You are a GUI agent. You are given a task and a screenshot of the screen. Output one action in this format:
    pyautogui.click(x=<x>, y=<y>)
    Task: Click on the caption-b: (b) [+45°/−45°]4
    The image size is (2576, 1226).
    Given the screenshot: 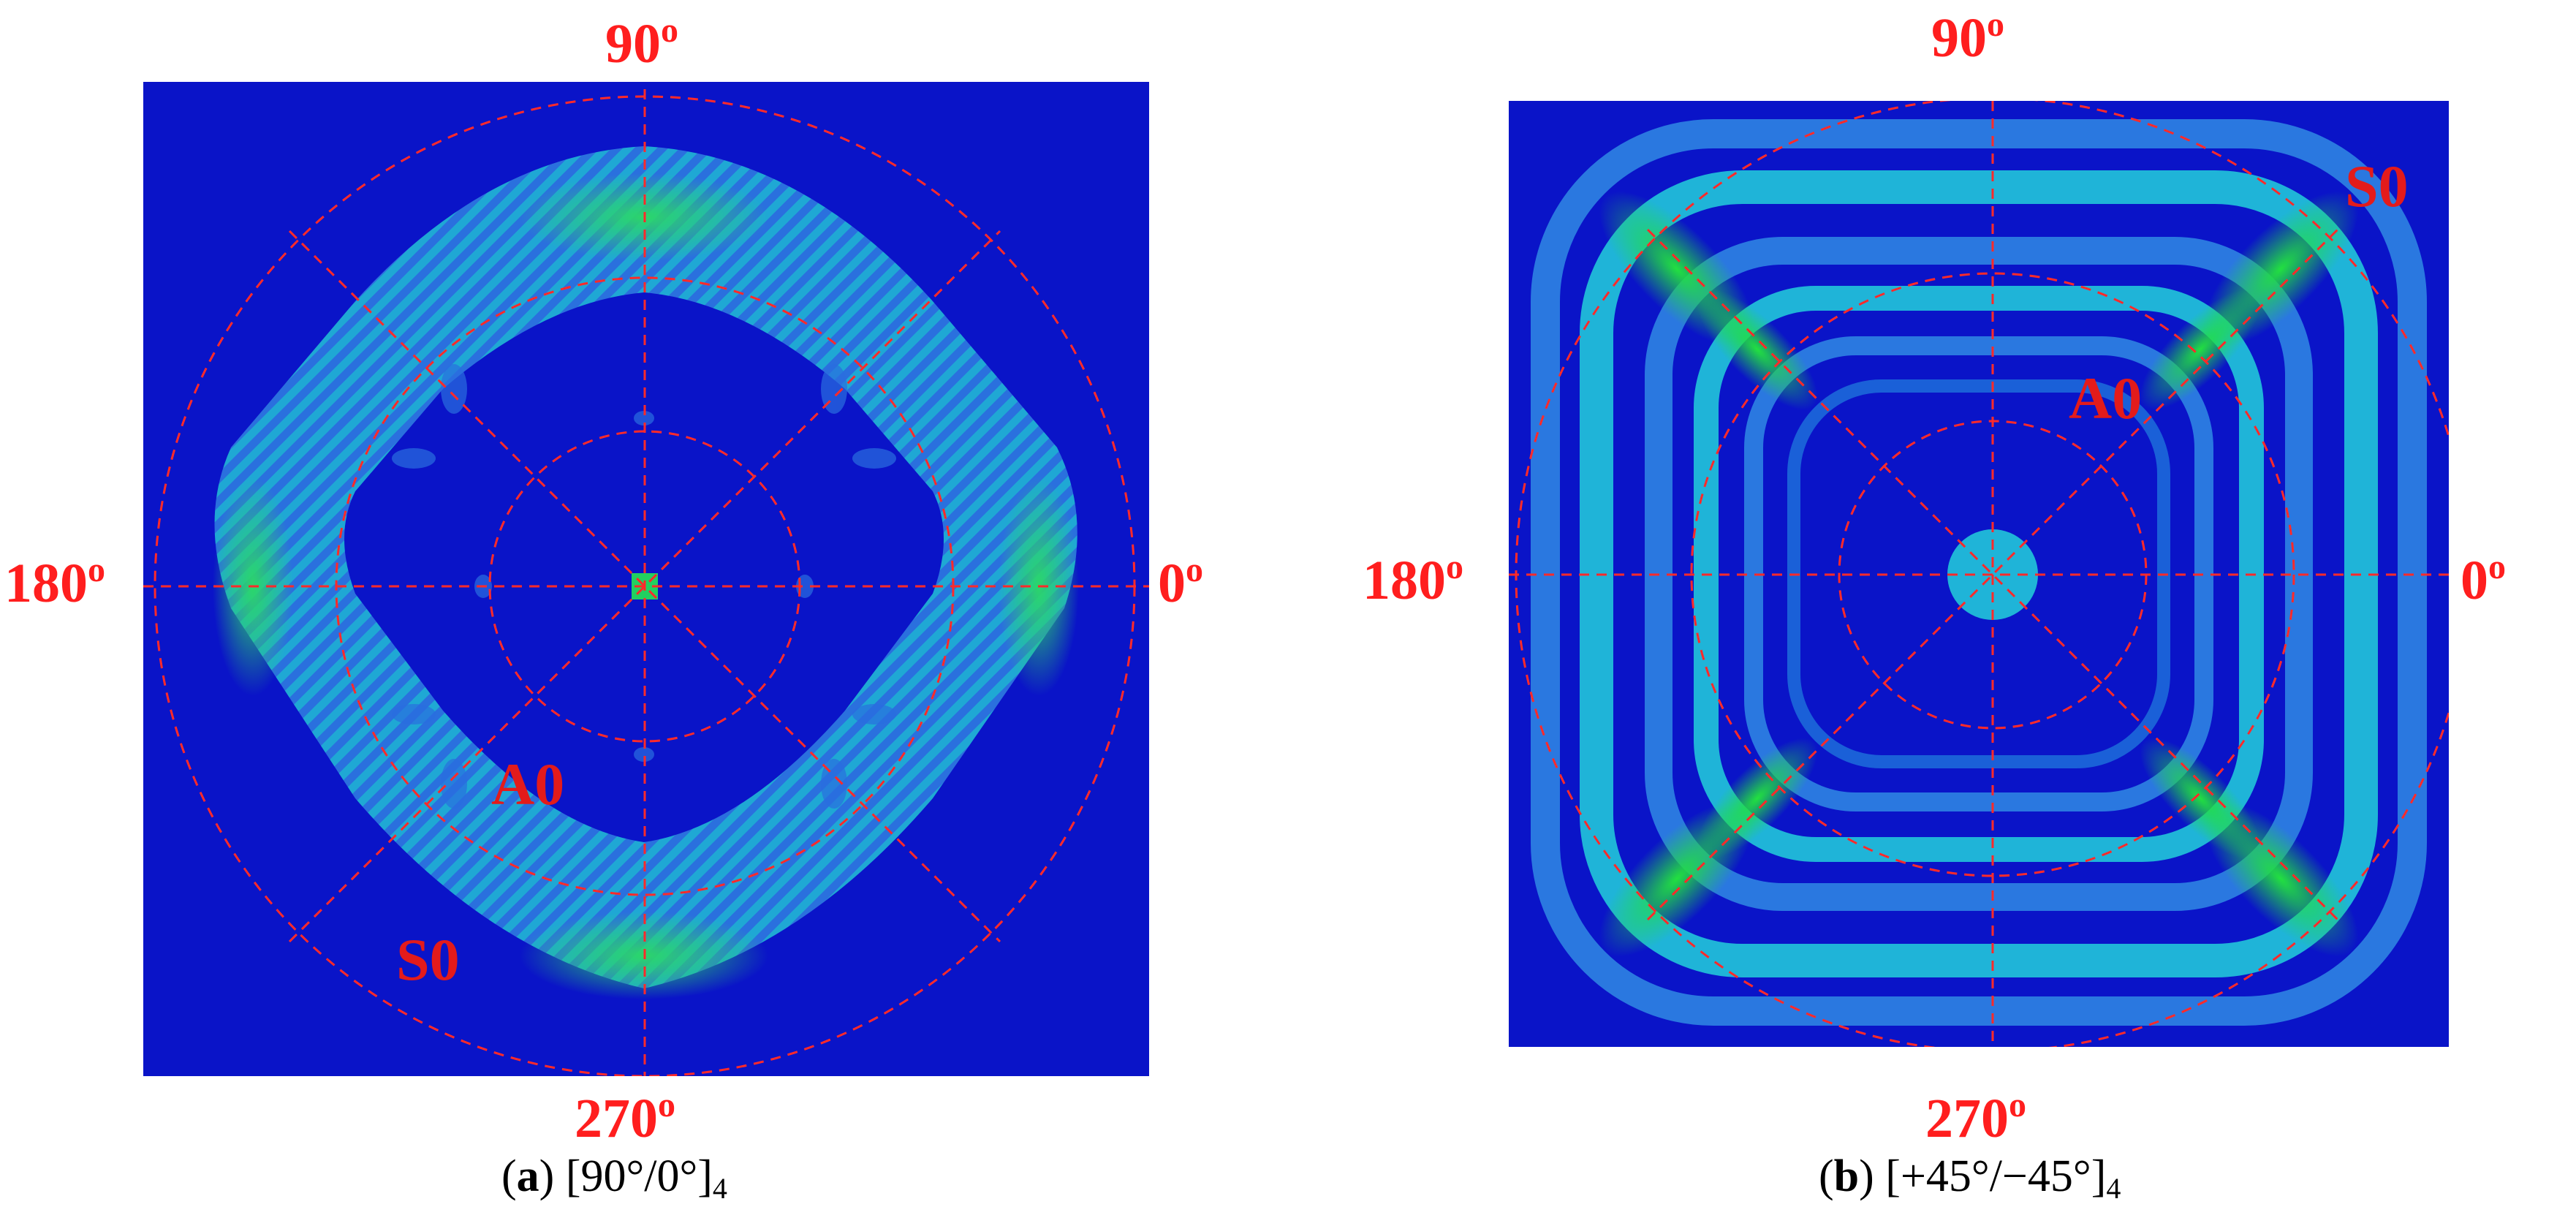 What is the action you would take?
    pyautogui.click(x=1970, y=1178)
    